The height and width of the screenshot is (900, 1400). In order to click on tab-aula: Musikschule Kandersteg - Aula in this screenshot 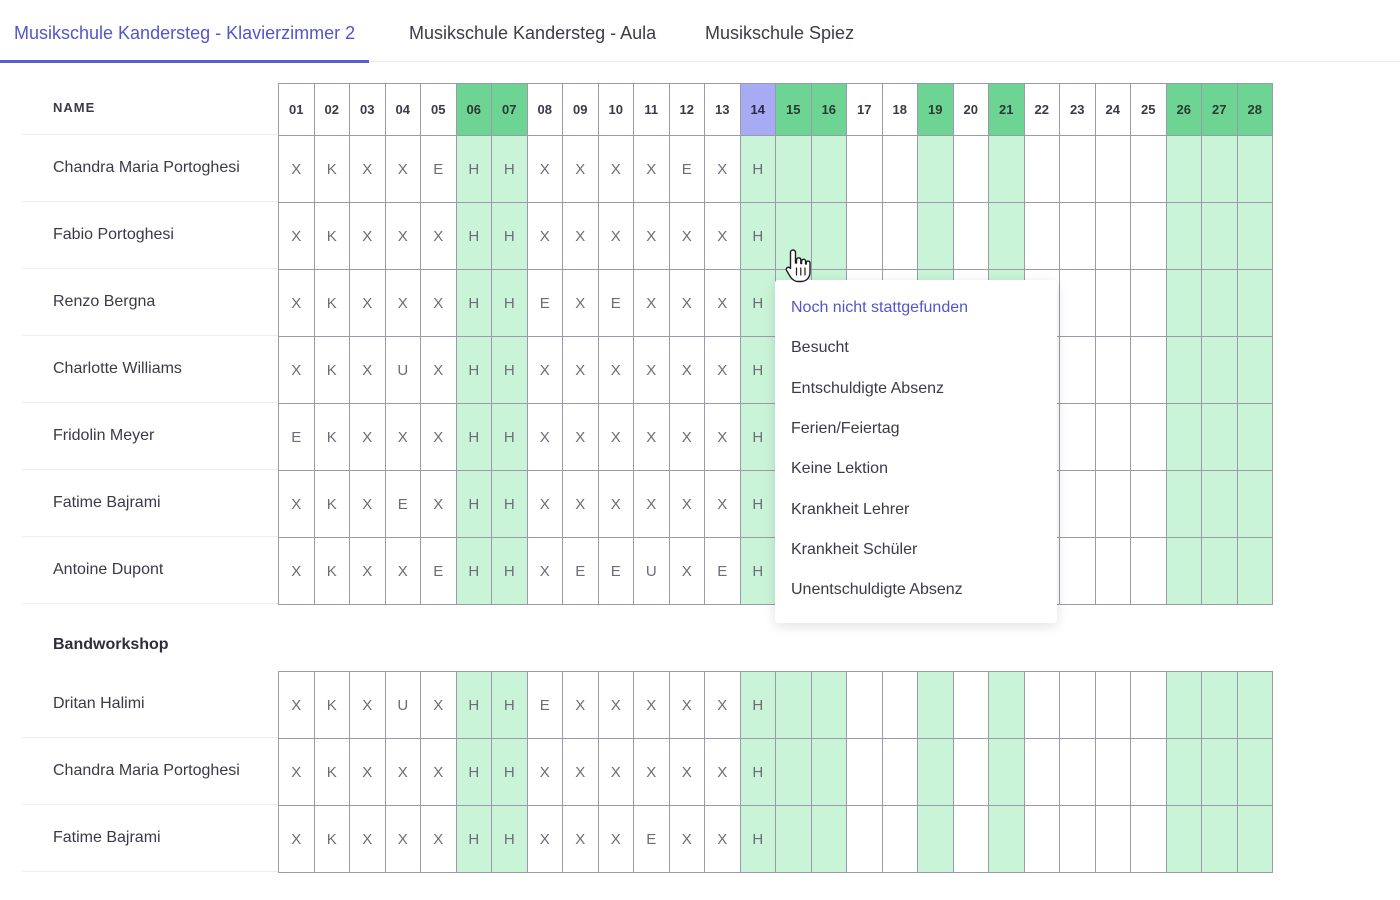, I will do `click(533, 33)`.